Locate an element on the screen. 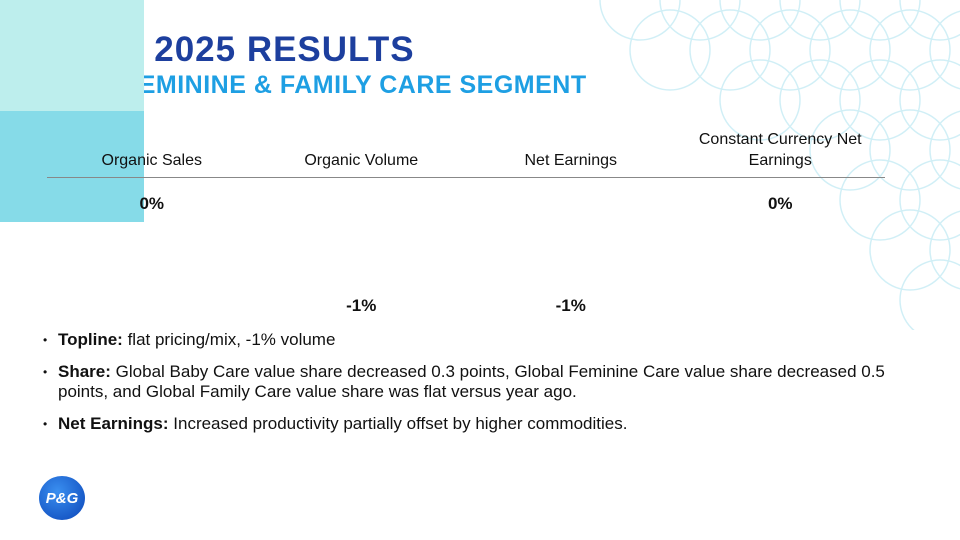  category-label: Constant Currency Net Earnings is located at coordinates (780, 150).